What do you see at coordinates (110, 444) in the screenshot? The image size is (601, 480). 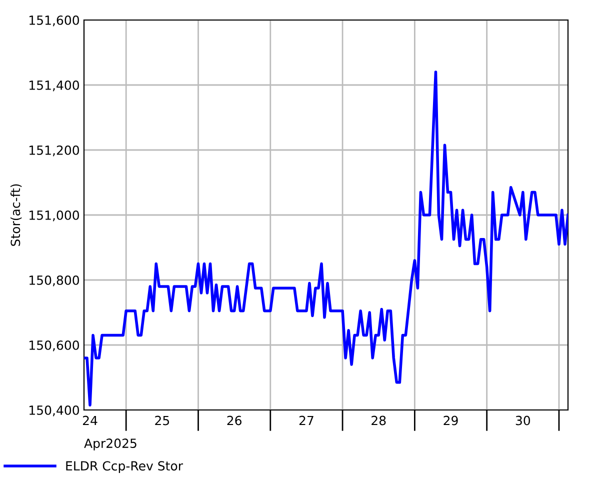 I see `x-axis-title: Apr2025` at bounding box center [110, 444].